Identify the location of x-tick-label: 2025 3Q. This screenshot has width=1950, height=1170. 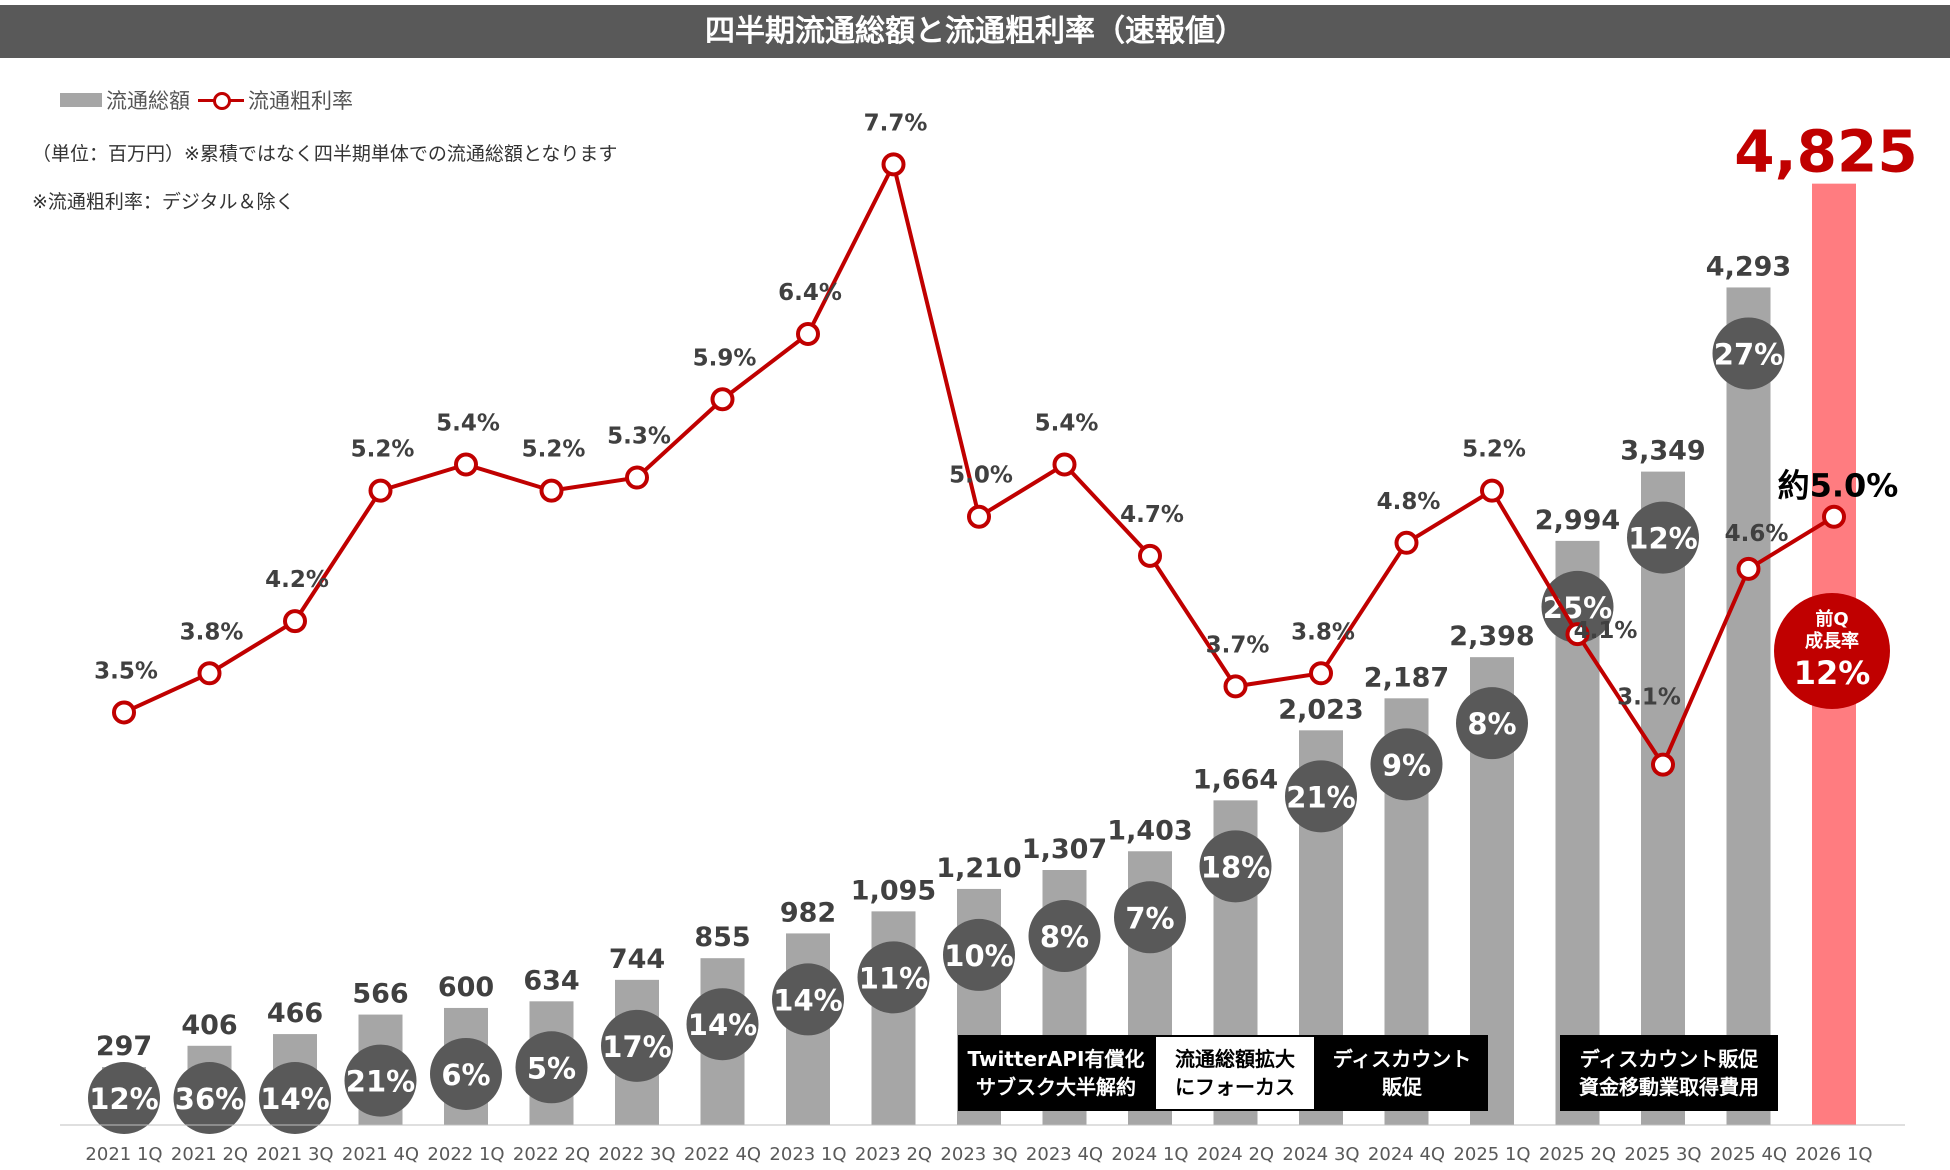
(1662, 1154).